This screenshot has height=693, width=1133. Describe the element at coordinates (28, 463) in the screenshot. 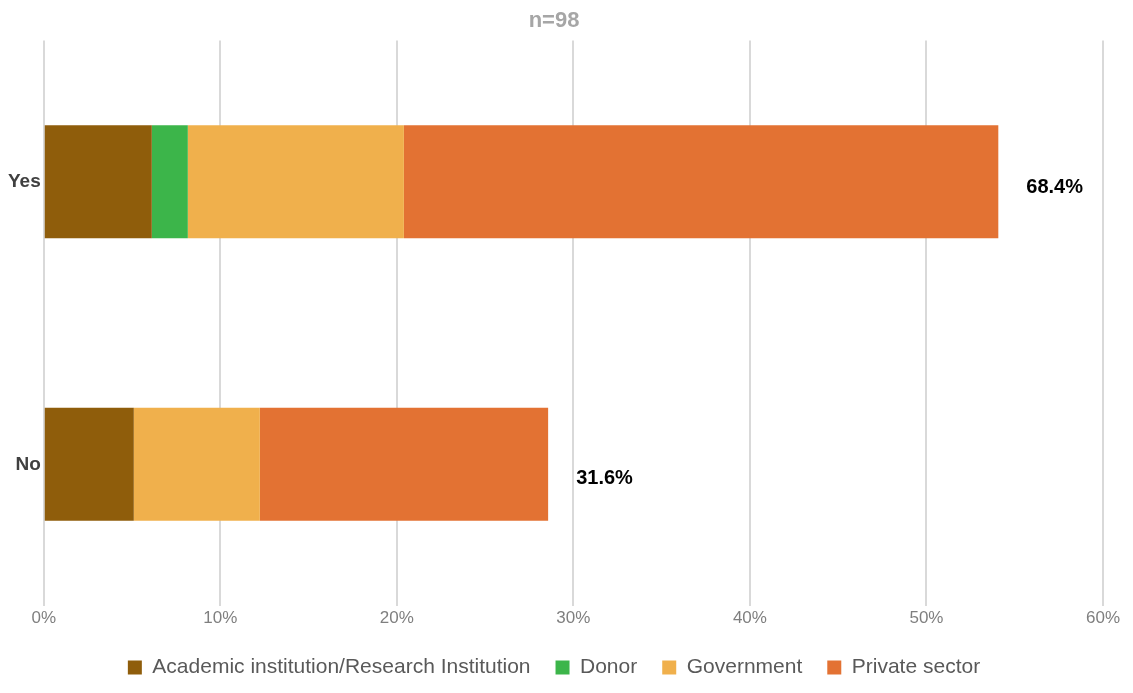

I see `y-tick-label: No` at that location.